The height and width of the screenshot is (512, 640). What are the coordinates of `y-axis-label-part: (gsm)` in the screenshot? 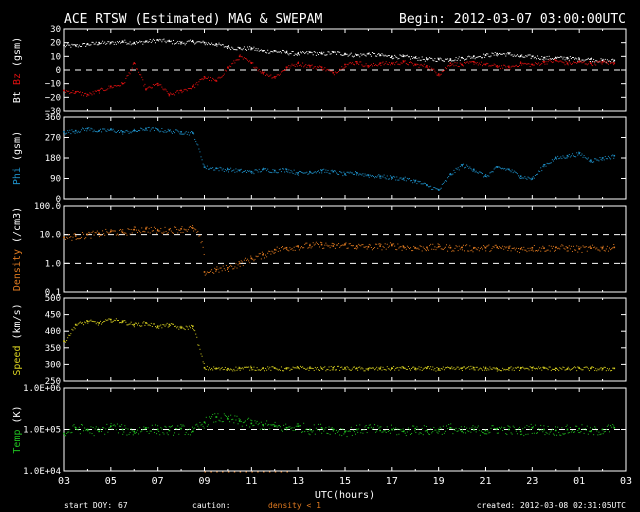 It's located at (17, 55).